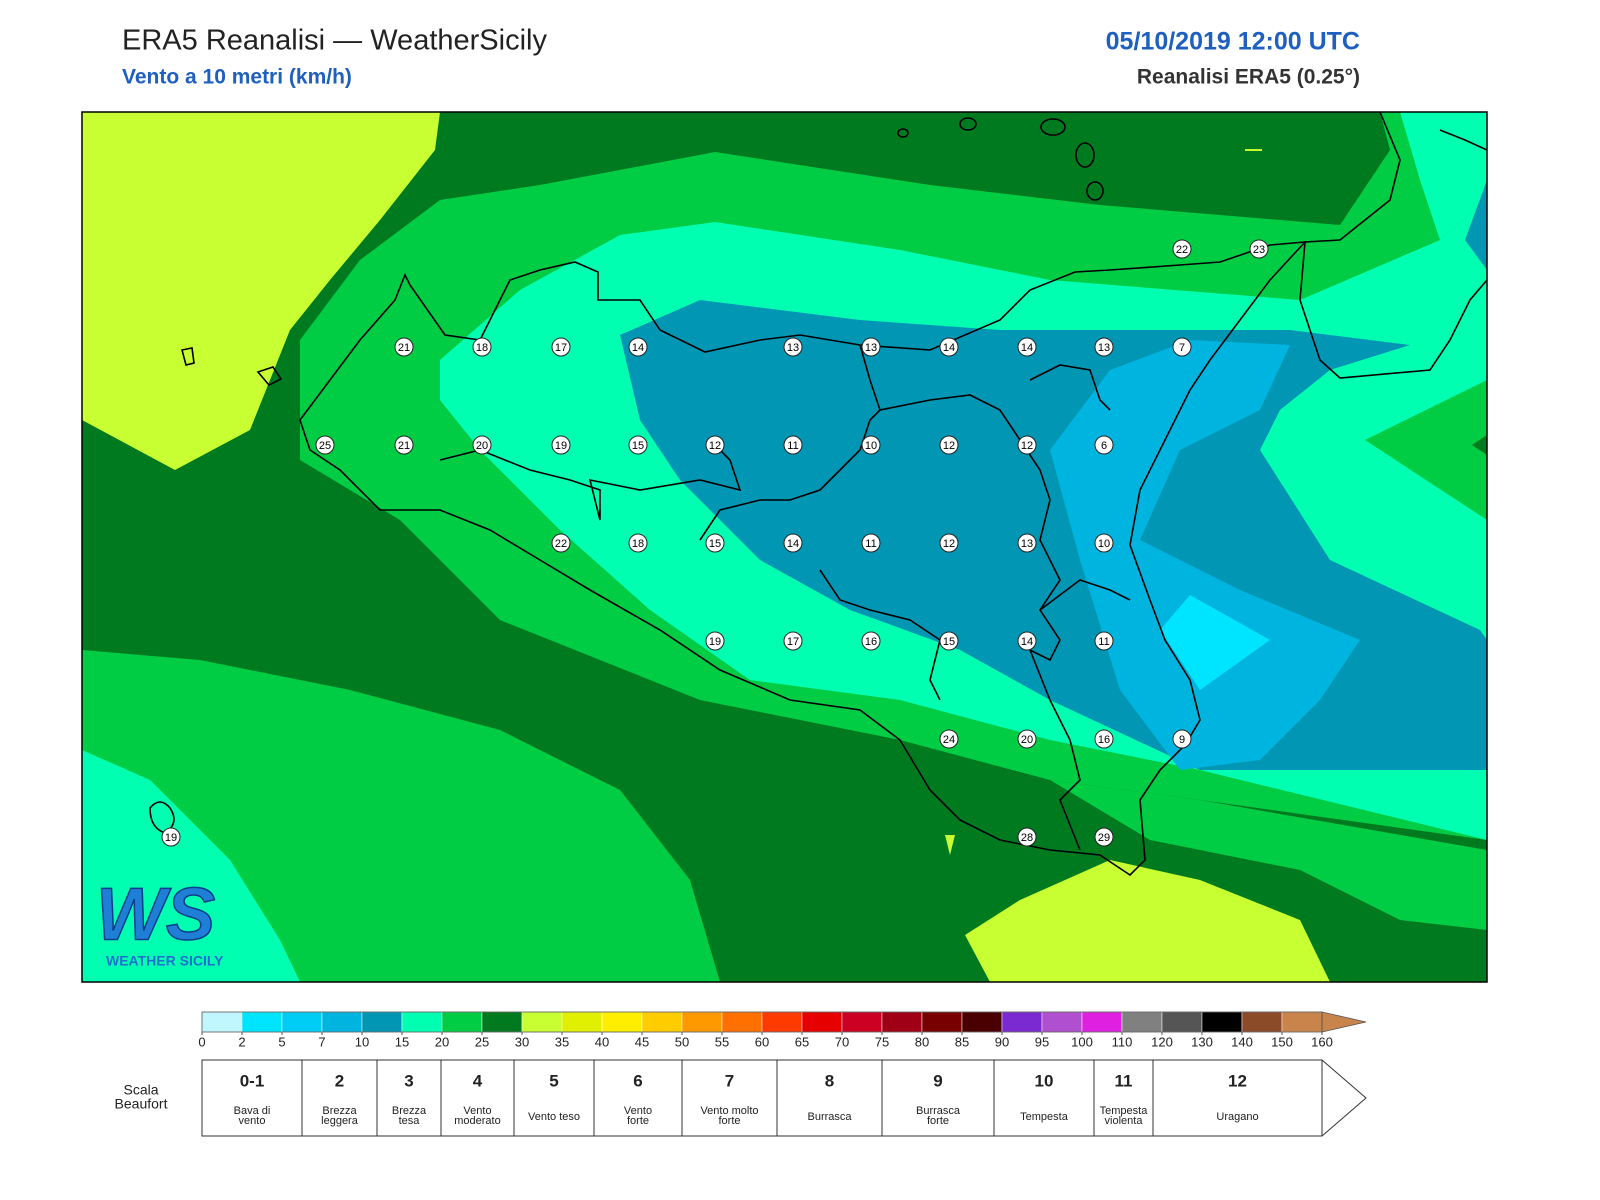 The image size is (1600, 1200). Describe the element at coordinates (1122, 1041) in the screenshot. I see `colorbar-tick-label: 110` at that location.